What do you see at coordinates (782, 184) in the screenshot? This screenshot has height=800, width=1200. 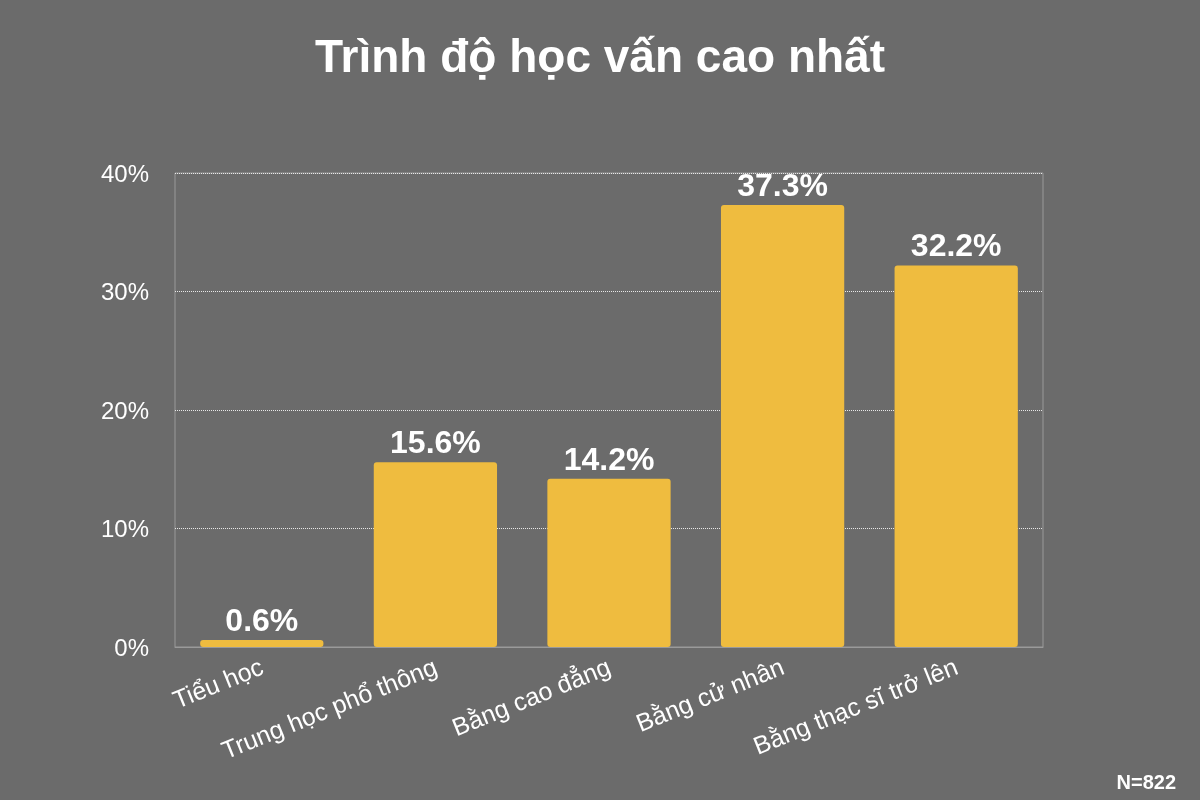 I see `data-label: 37.3%` at bounding box center [782, 184].